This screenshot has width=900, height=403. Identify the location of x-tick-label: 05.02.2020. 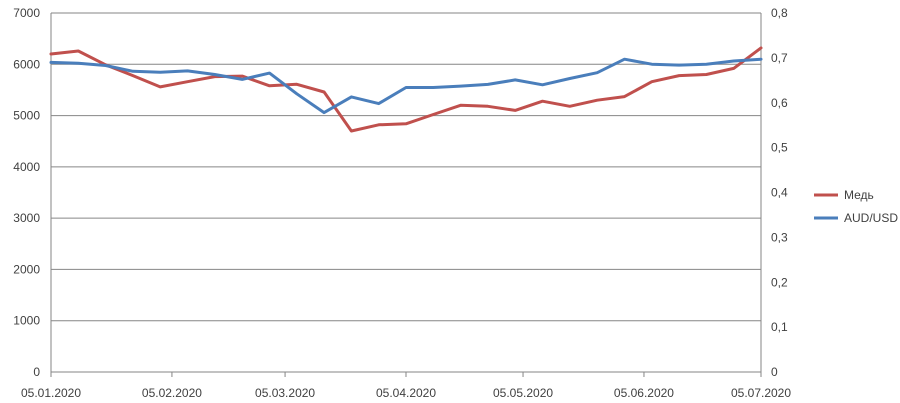
(172, 393).